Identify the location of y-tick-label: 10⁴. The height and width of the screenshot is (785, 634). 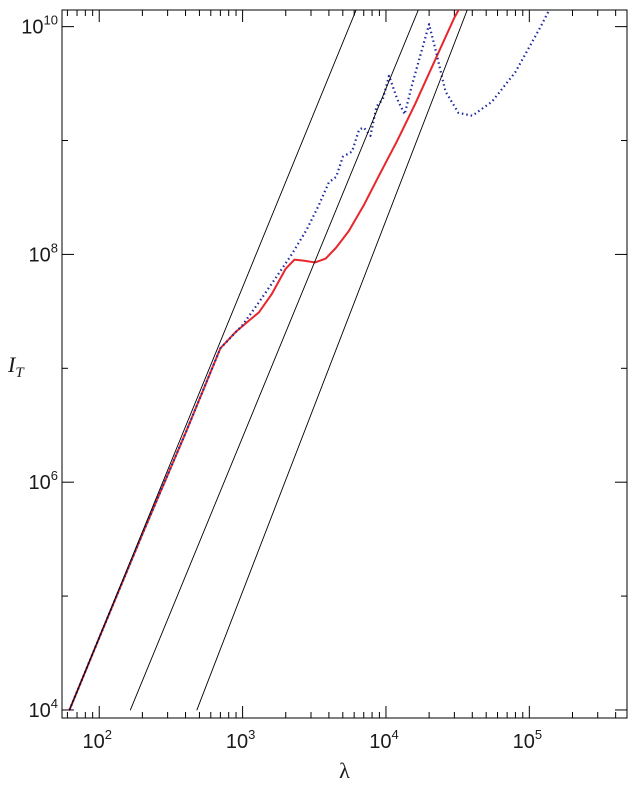
(43, 709).